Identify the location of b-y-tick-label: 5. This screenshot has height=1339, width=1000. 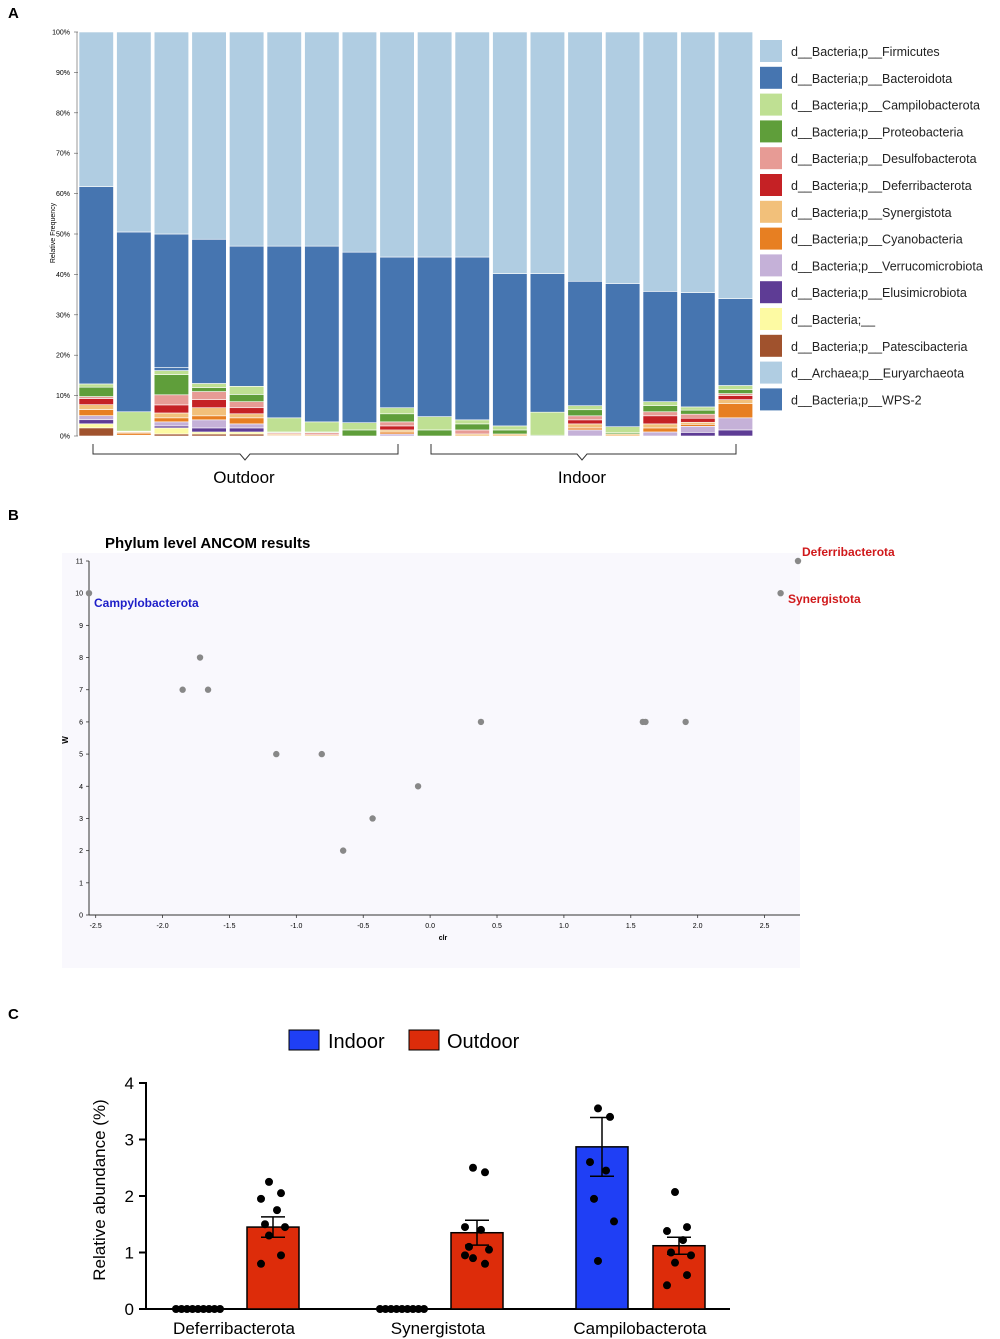
(81, 755).